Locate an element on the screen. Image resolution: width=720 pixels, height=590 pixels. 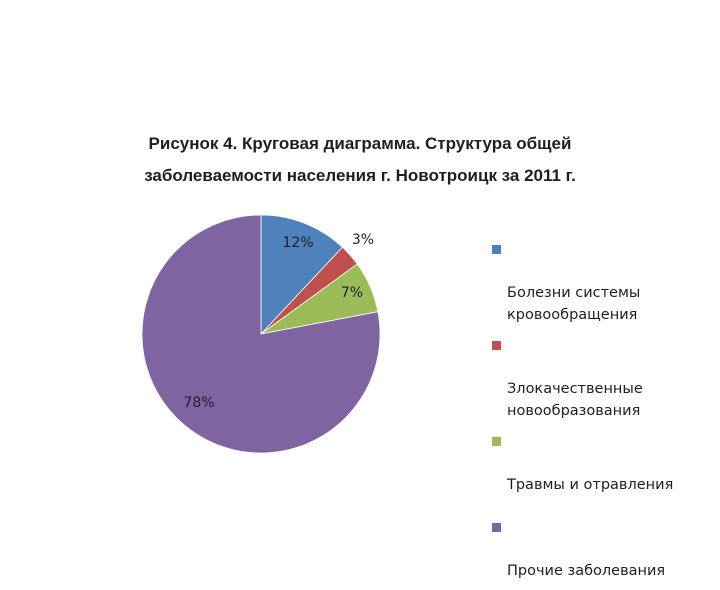
legend-label-neoplasms: Злокачественные новообразования is located at coordinates (575, 400).